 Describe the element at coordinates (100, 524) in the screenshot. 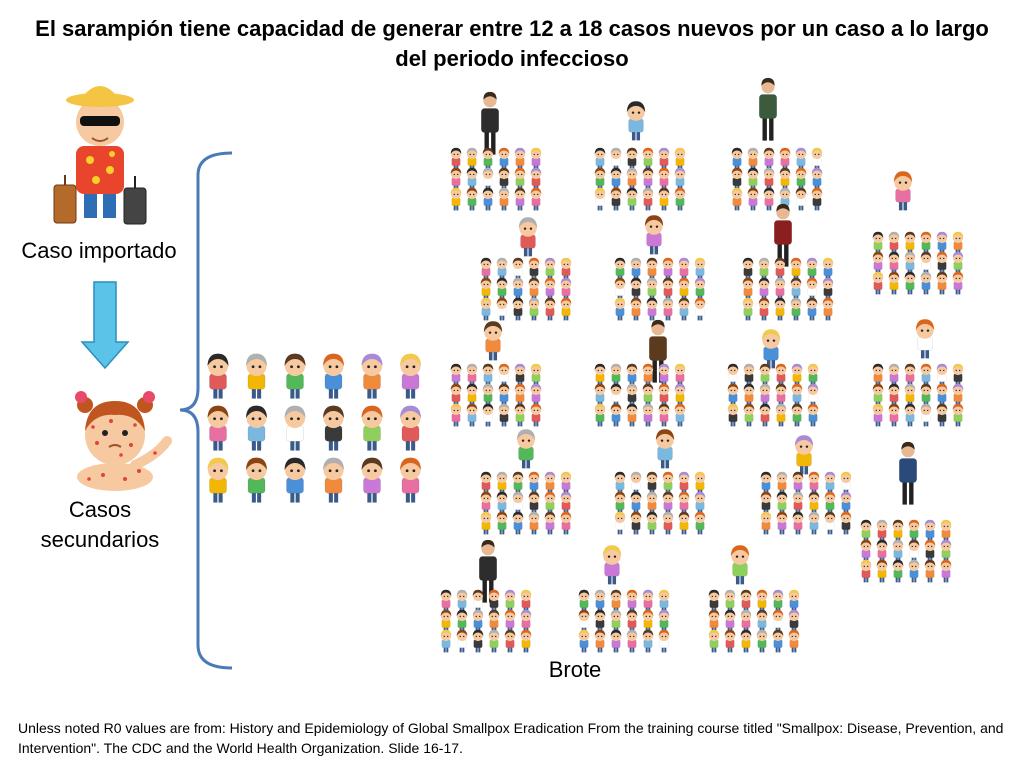

I see `secondary-cases-label: Casos secundarios` at that location.